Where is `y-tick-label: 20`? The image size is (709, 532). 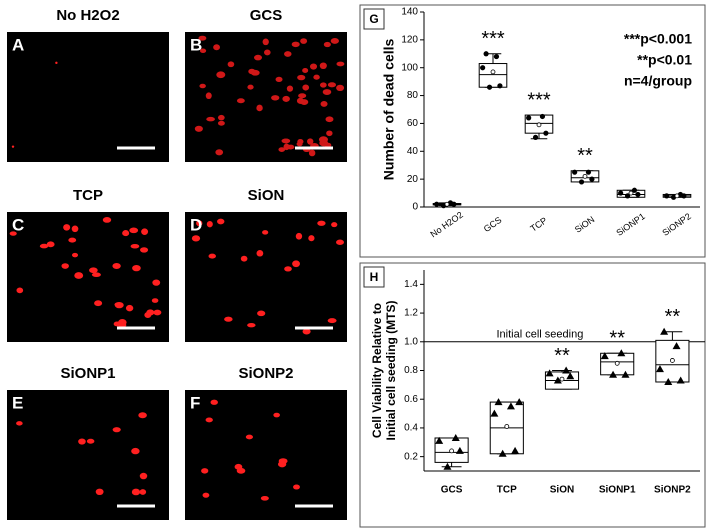 y-tick-label: 20 is located at coordinates (413, 179).